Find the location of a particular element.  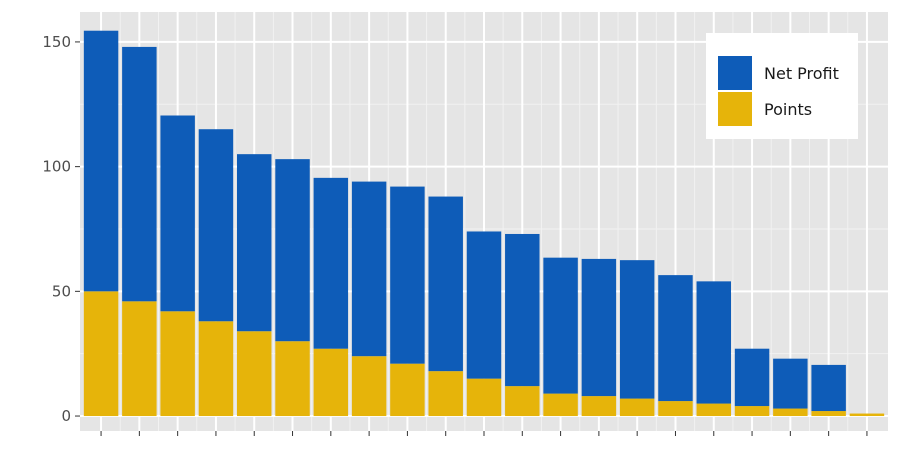

legend-swatch-net-profit is located at coordinates (735, 73).